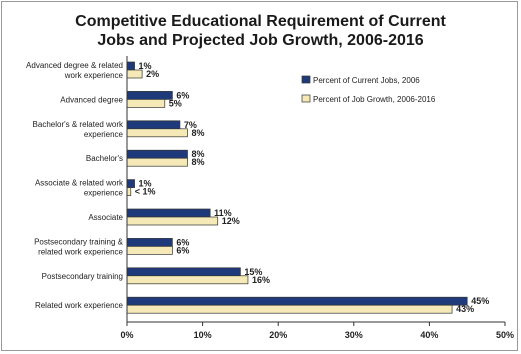 The width and height of the screenshot is (521, 354). I want to click on data-label-series-2-cat-7: 6%, so click(182, 250).